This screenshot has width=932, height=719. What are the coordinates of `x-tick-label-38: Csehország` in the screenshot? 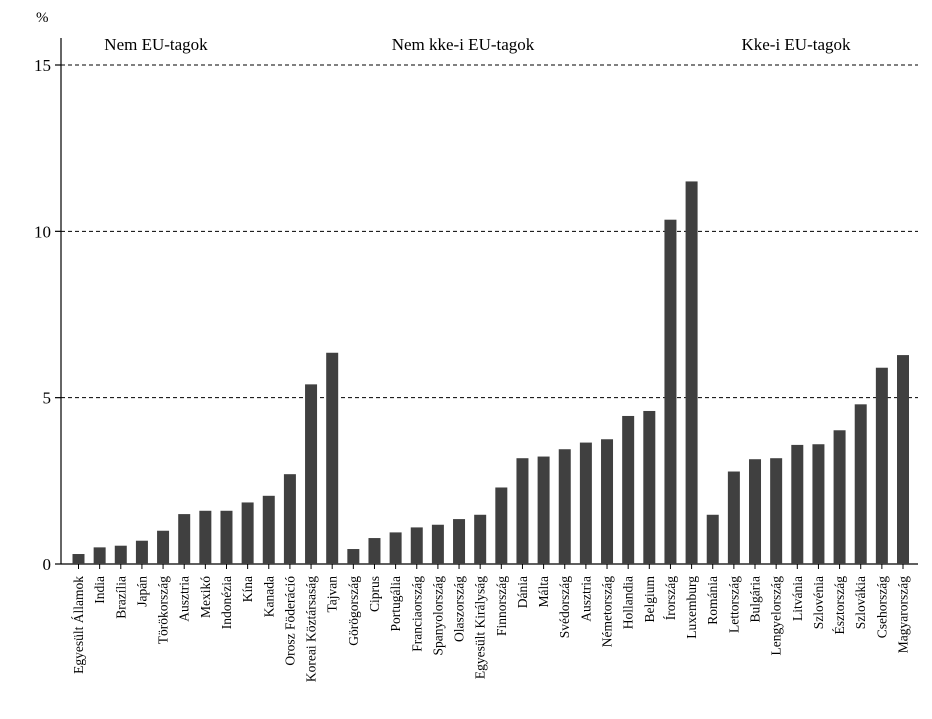 It's located at (881, 607).